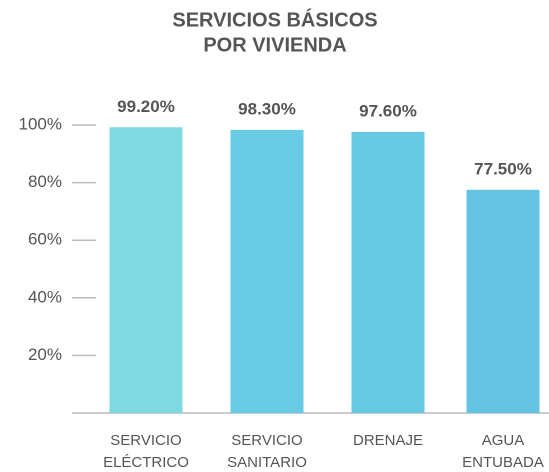  I want to click on y-tick-label: 80%, so click(45, 181).